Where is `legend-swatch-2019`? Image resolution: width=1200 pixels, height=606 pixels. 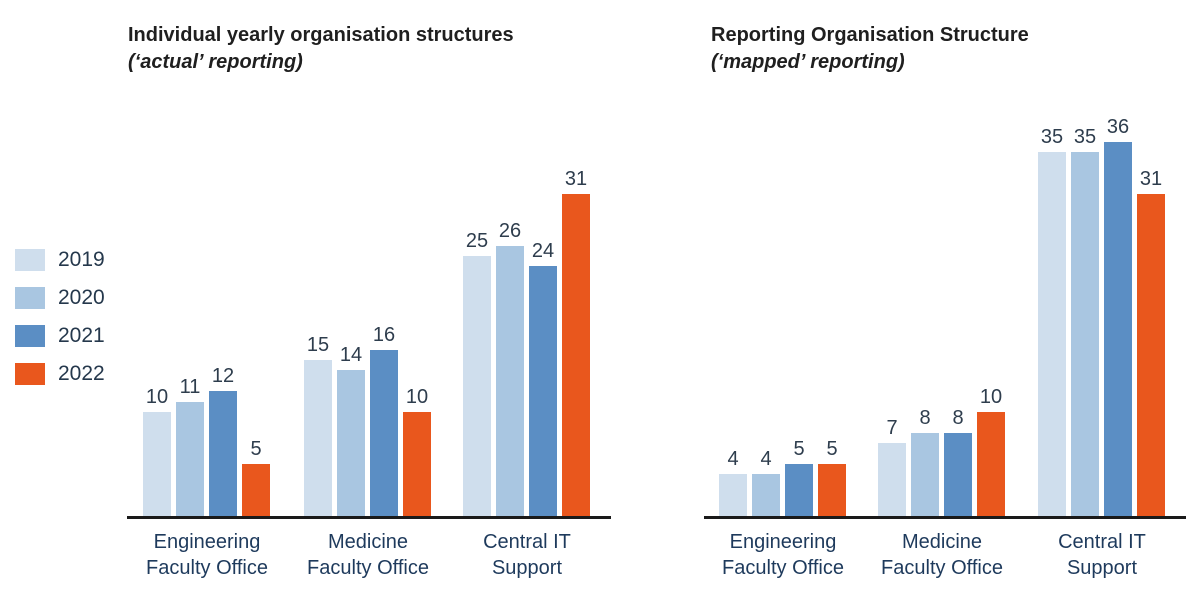
legend-swatch-2019 is located at coordinates (30, 260).